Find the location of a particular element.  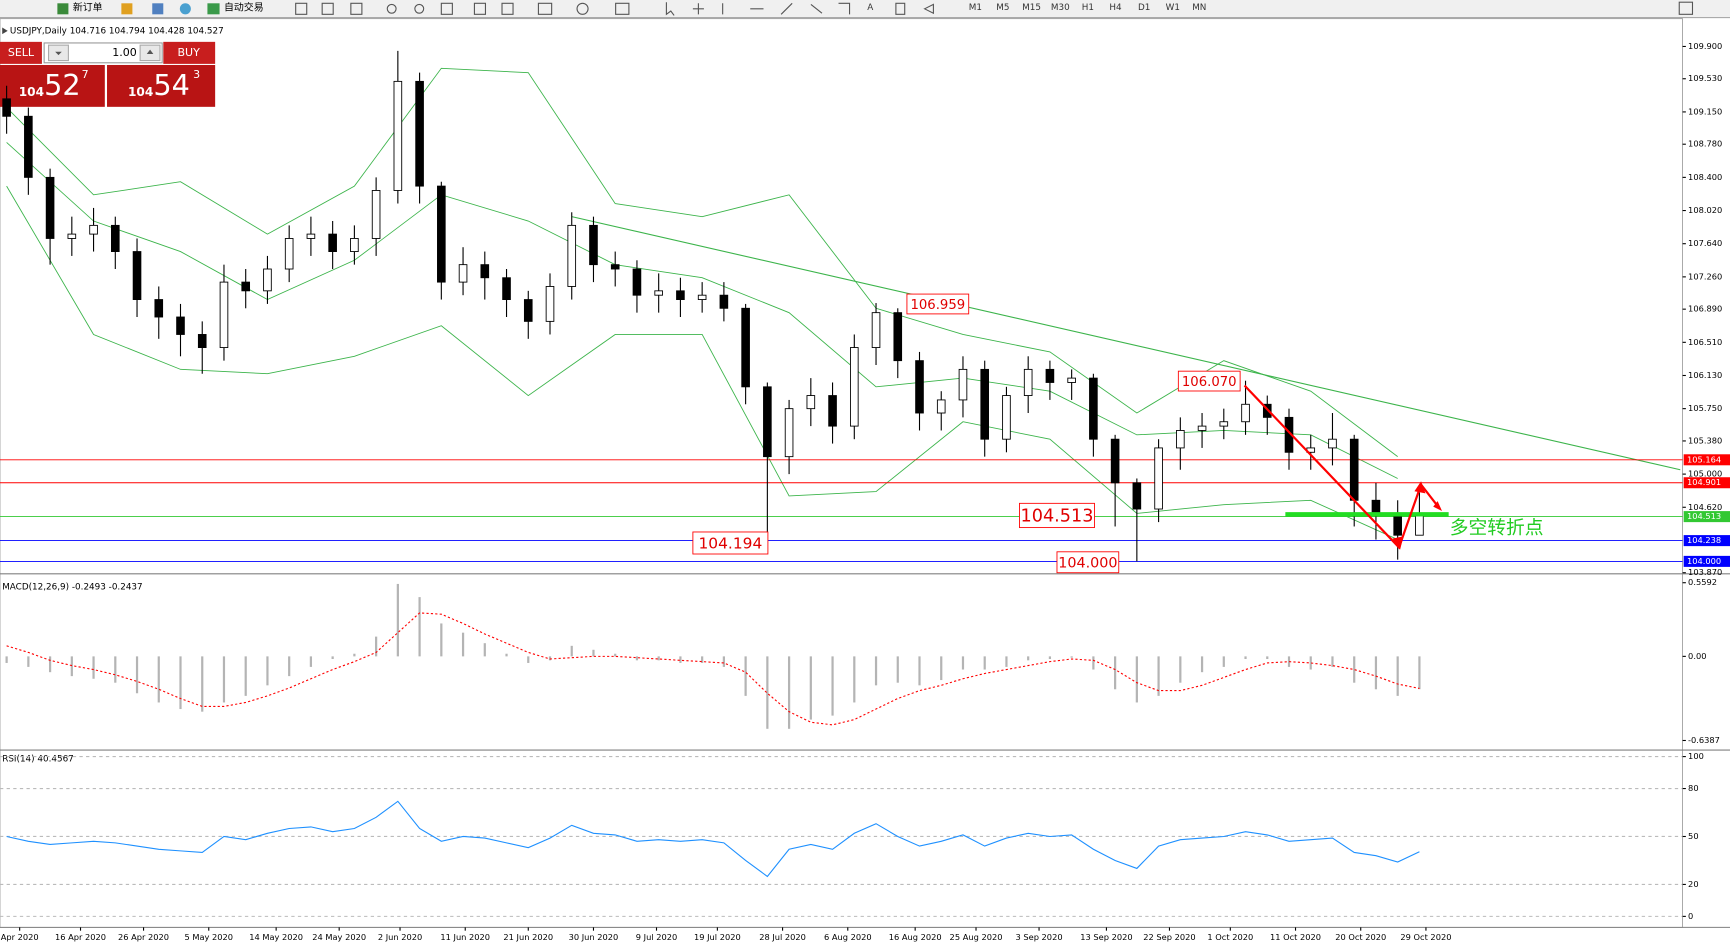

cursor-icon is located at coordinates (670, 9).